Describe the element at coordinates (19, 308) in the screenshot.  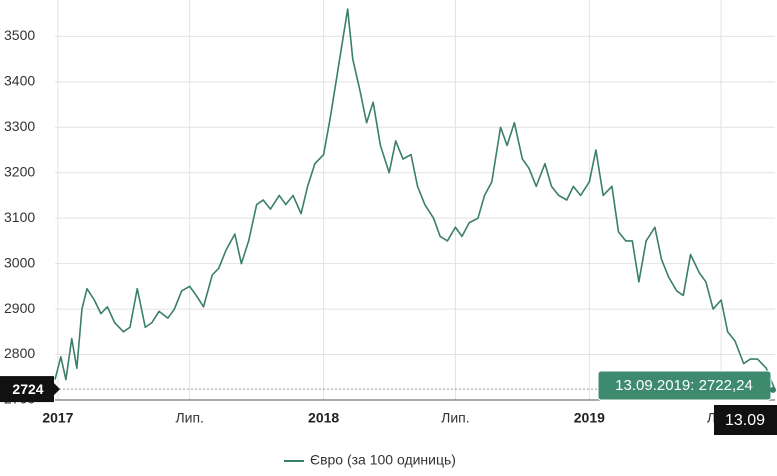
I see `y-tick-label: 2900` at that location.